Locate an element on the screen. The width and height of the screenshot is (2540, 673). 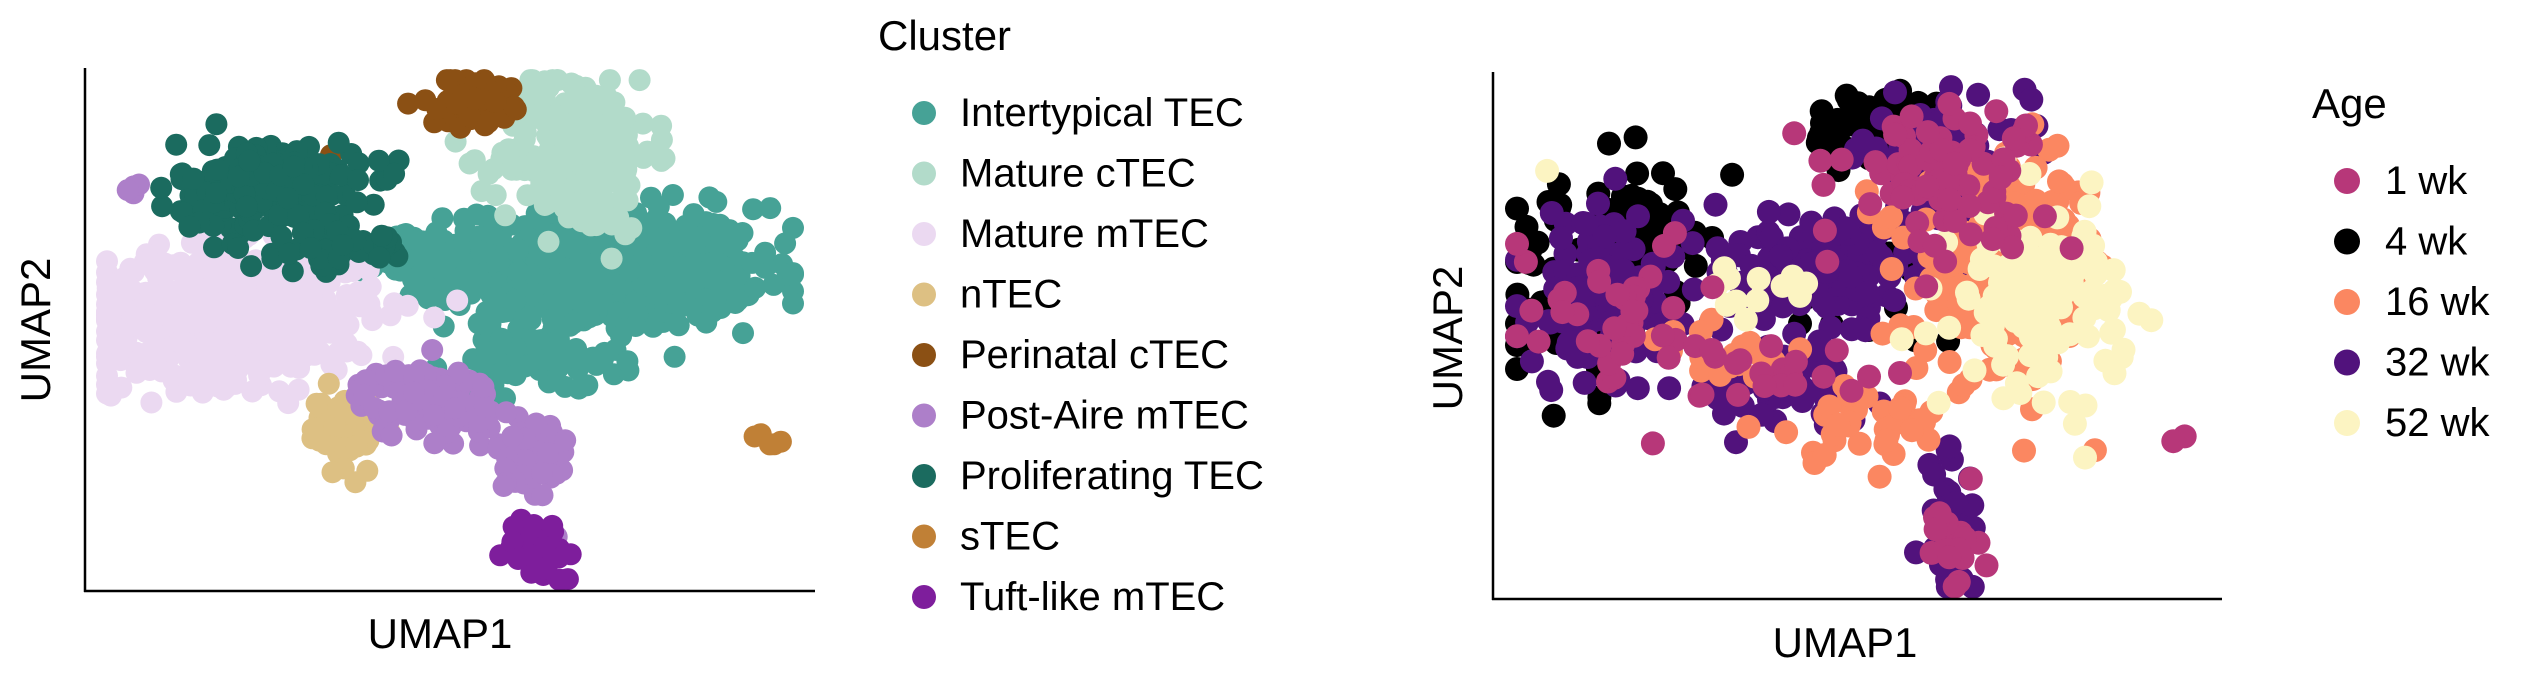
legend-swatch-4-wk is located at coordinates (2347, 241).